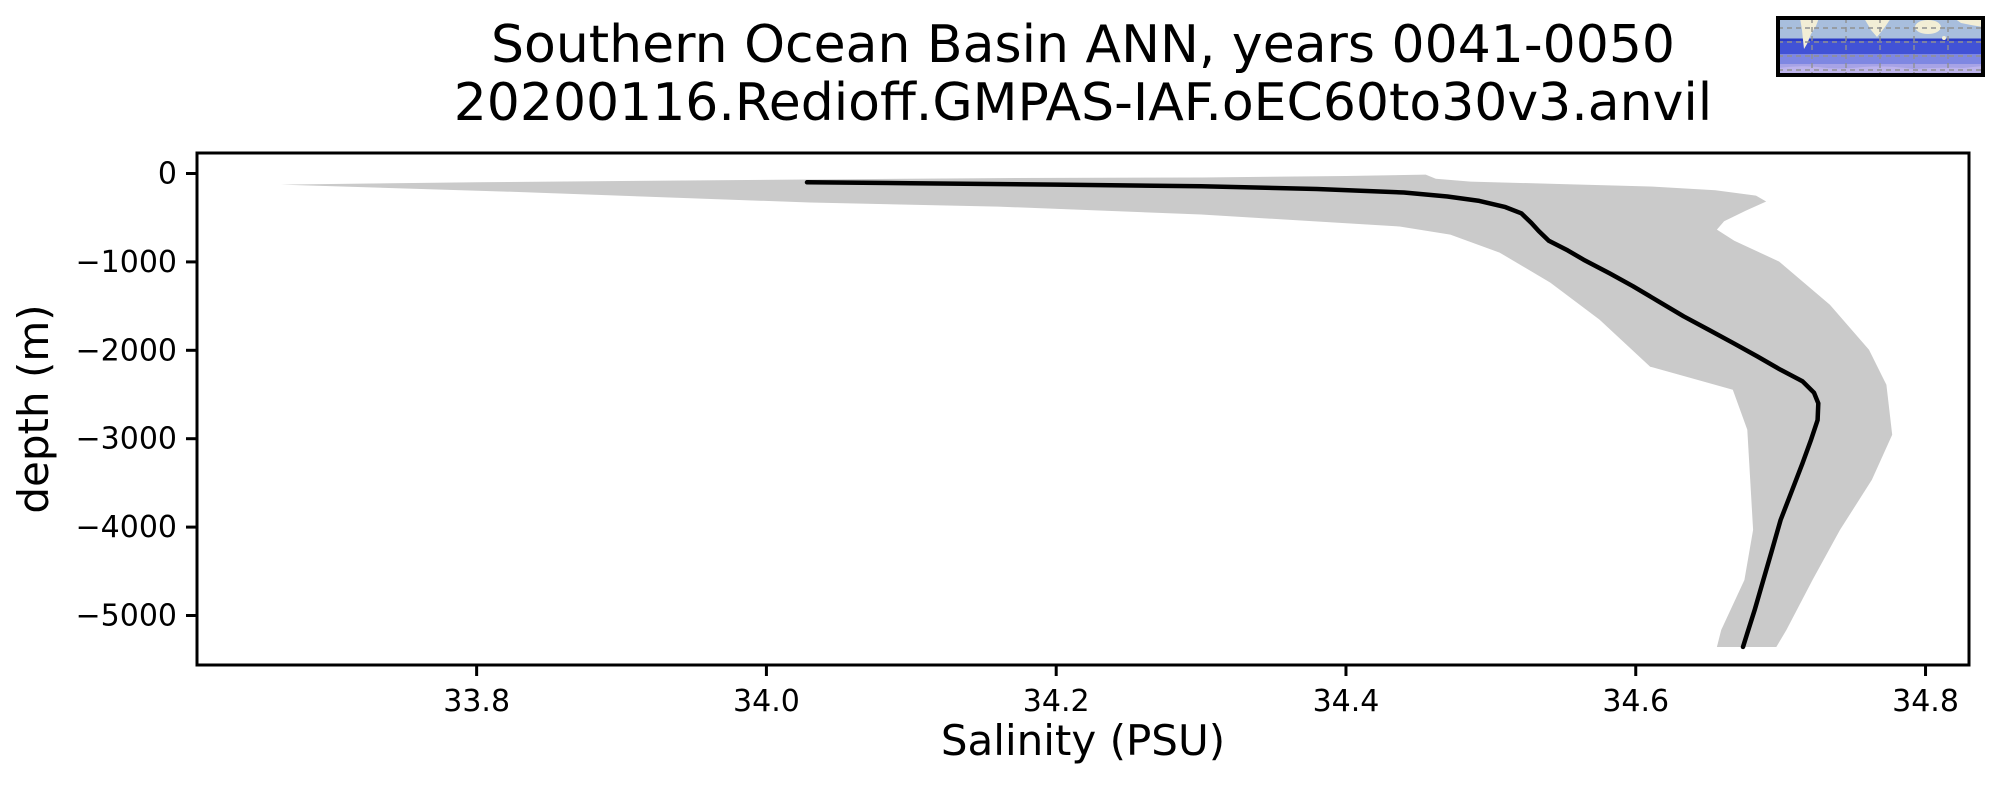 This screenshot has width=2000, height=800. What do you see at coordinates (126, 439) in the screenshot?
I see `y-tick-label: −3000` at bounding box center [126, 439].